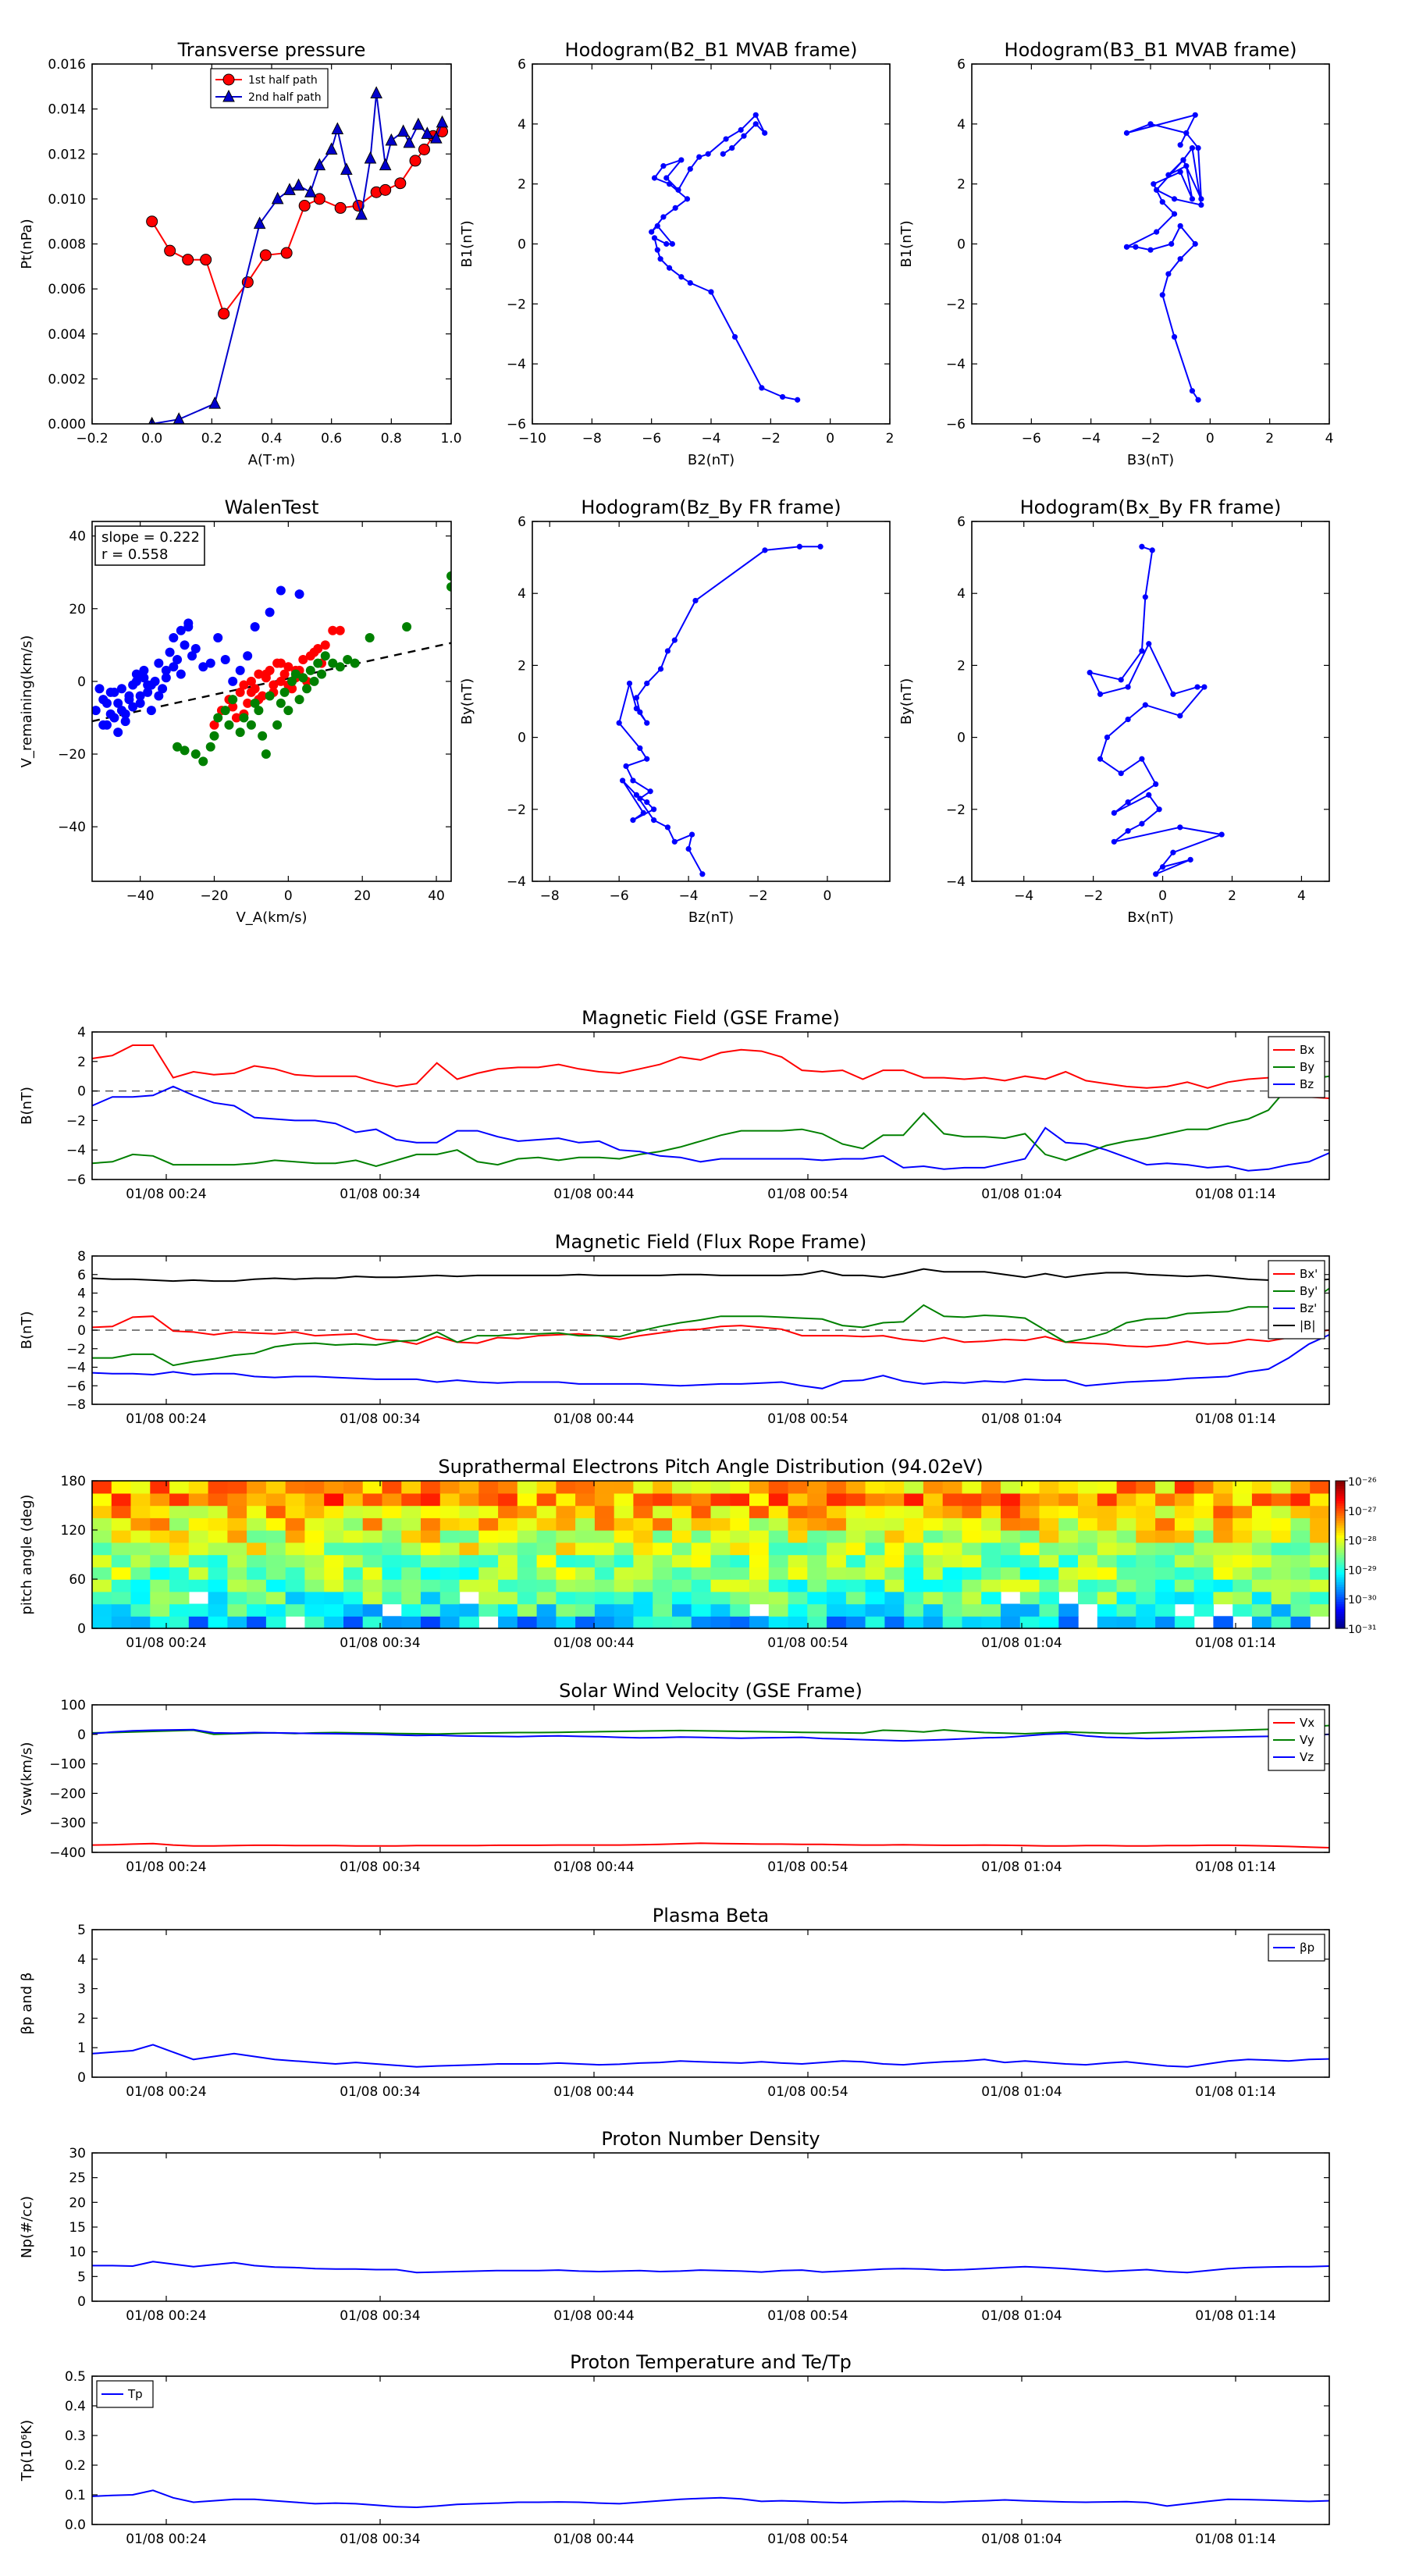 Image resolution: width=1405 pixels, height=2576 pixels. I want to click on y-tick-label: 0.002, so click(67, 379).